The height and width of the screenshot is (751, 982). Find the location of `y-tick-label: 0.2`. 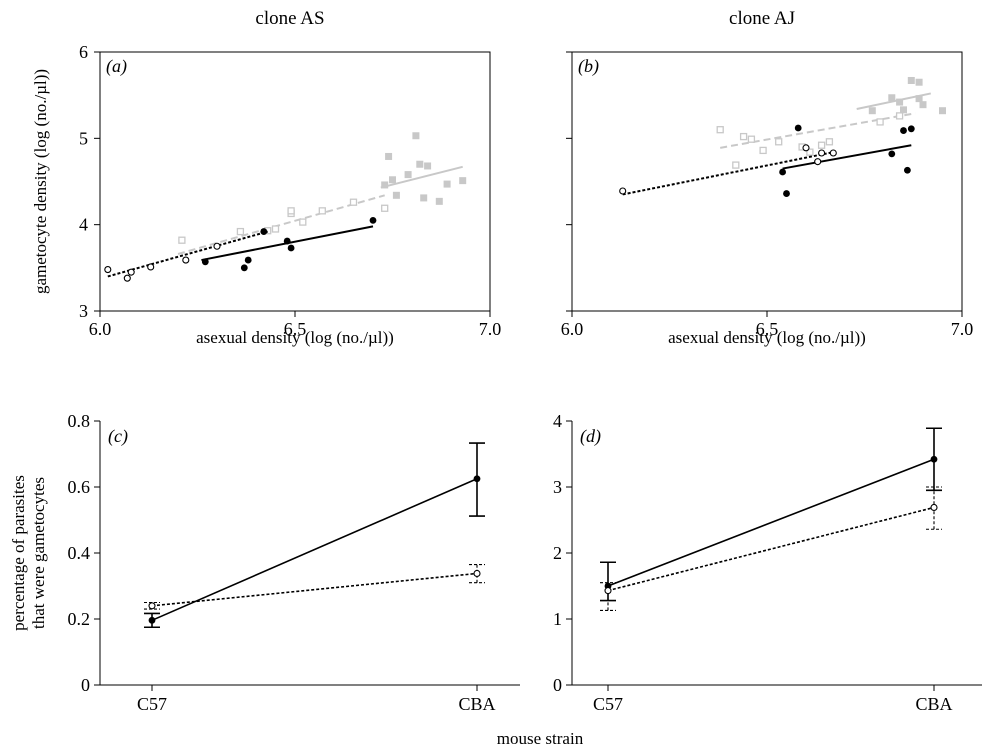

y-tick-label: 0.2 is located at coordinates (79, 619).